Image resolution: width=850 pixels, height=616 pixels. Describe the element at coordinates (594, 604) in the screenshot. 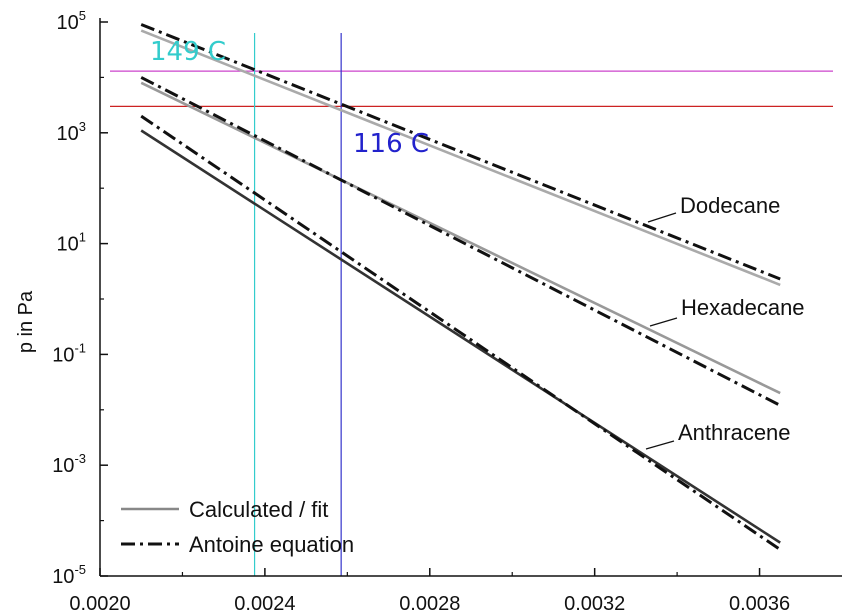

I see `x-tick-label: 0.0032` at that location.